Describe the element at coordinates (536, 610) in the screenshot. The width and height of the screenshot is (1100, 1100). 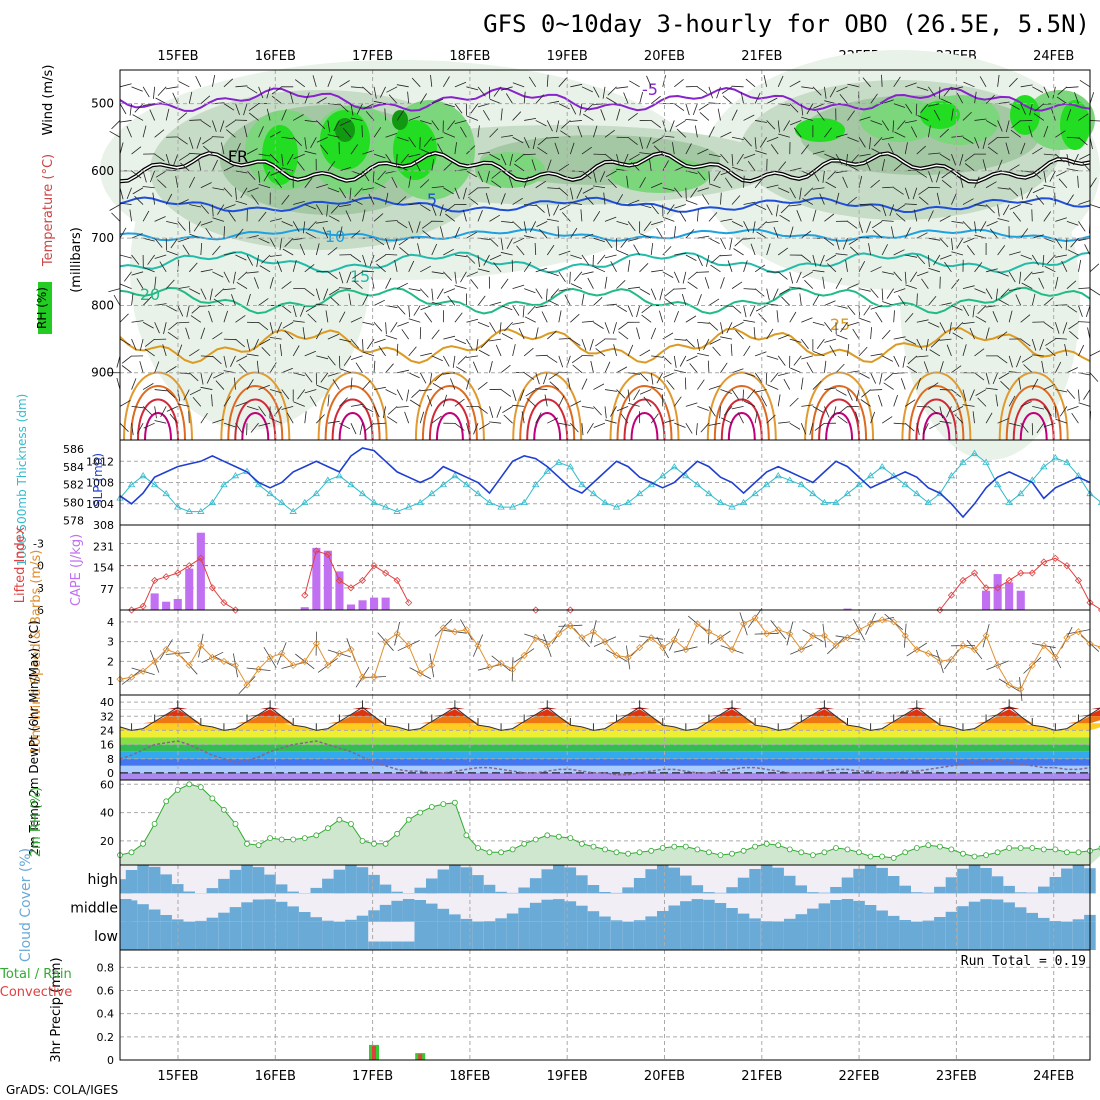
I see `li-marker` at that location.